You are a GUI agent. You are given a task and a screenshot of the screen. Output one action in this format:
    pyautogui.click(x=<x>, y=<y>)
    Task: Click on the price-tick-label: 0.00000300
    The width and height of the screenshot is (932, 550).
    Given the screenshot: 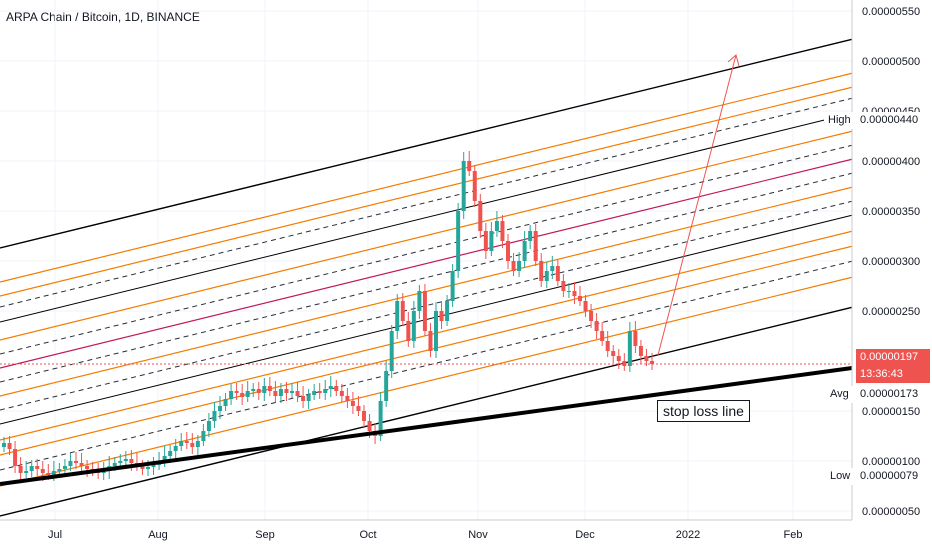 What is the action you would take?
    pyautogui.click(x=891, y=262)
    